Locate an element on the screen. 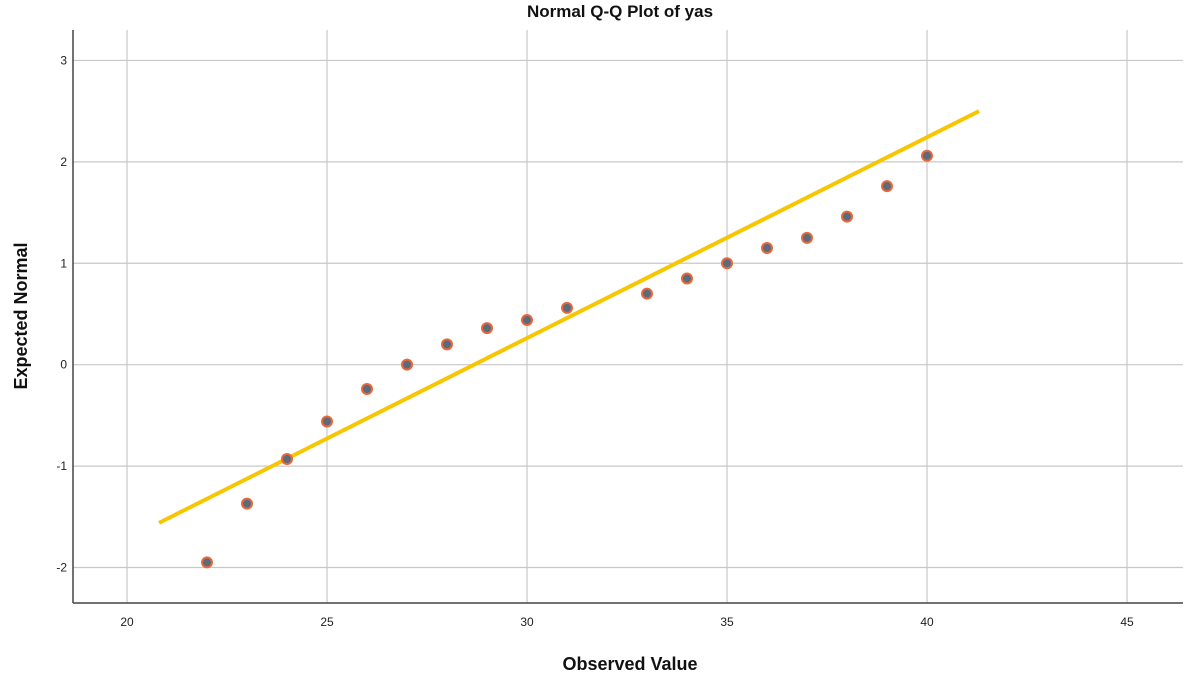 This screenshot has width=1185, height=679. y-tick-label: 1 is located at coordinates (63, 263).